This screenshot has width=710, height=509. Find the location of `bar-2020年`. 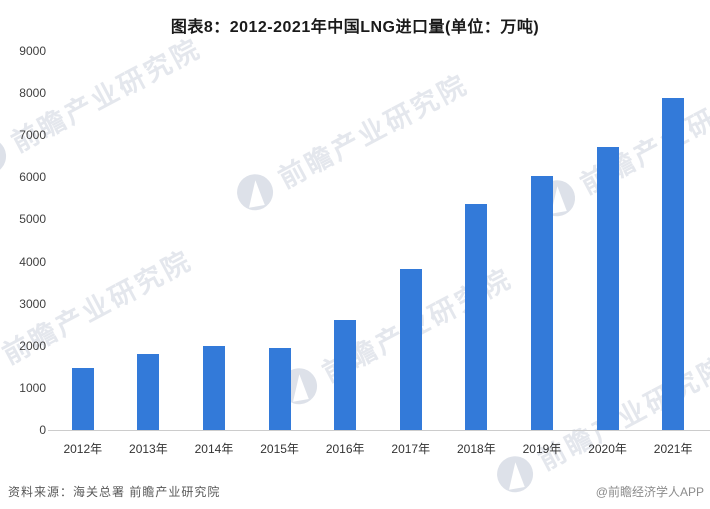

bar-2020年 is located at coordinates (607, 288).